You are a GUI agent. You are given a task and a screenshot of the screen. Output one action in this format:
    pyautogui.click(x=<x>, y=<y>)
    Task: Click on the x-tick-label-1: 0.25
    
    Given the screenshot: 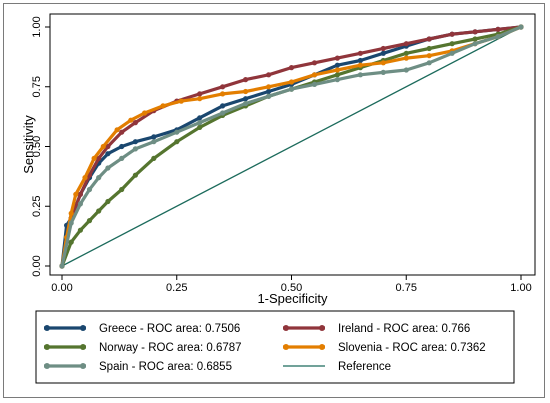 What is the action you would take?
    pyautogui.click(x=176, y=288)
    